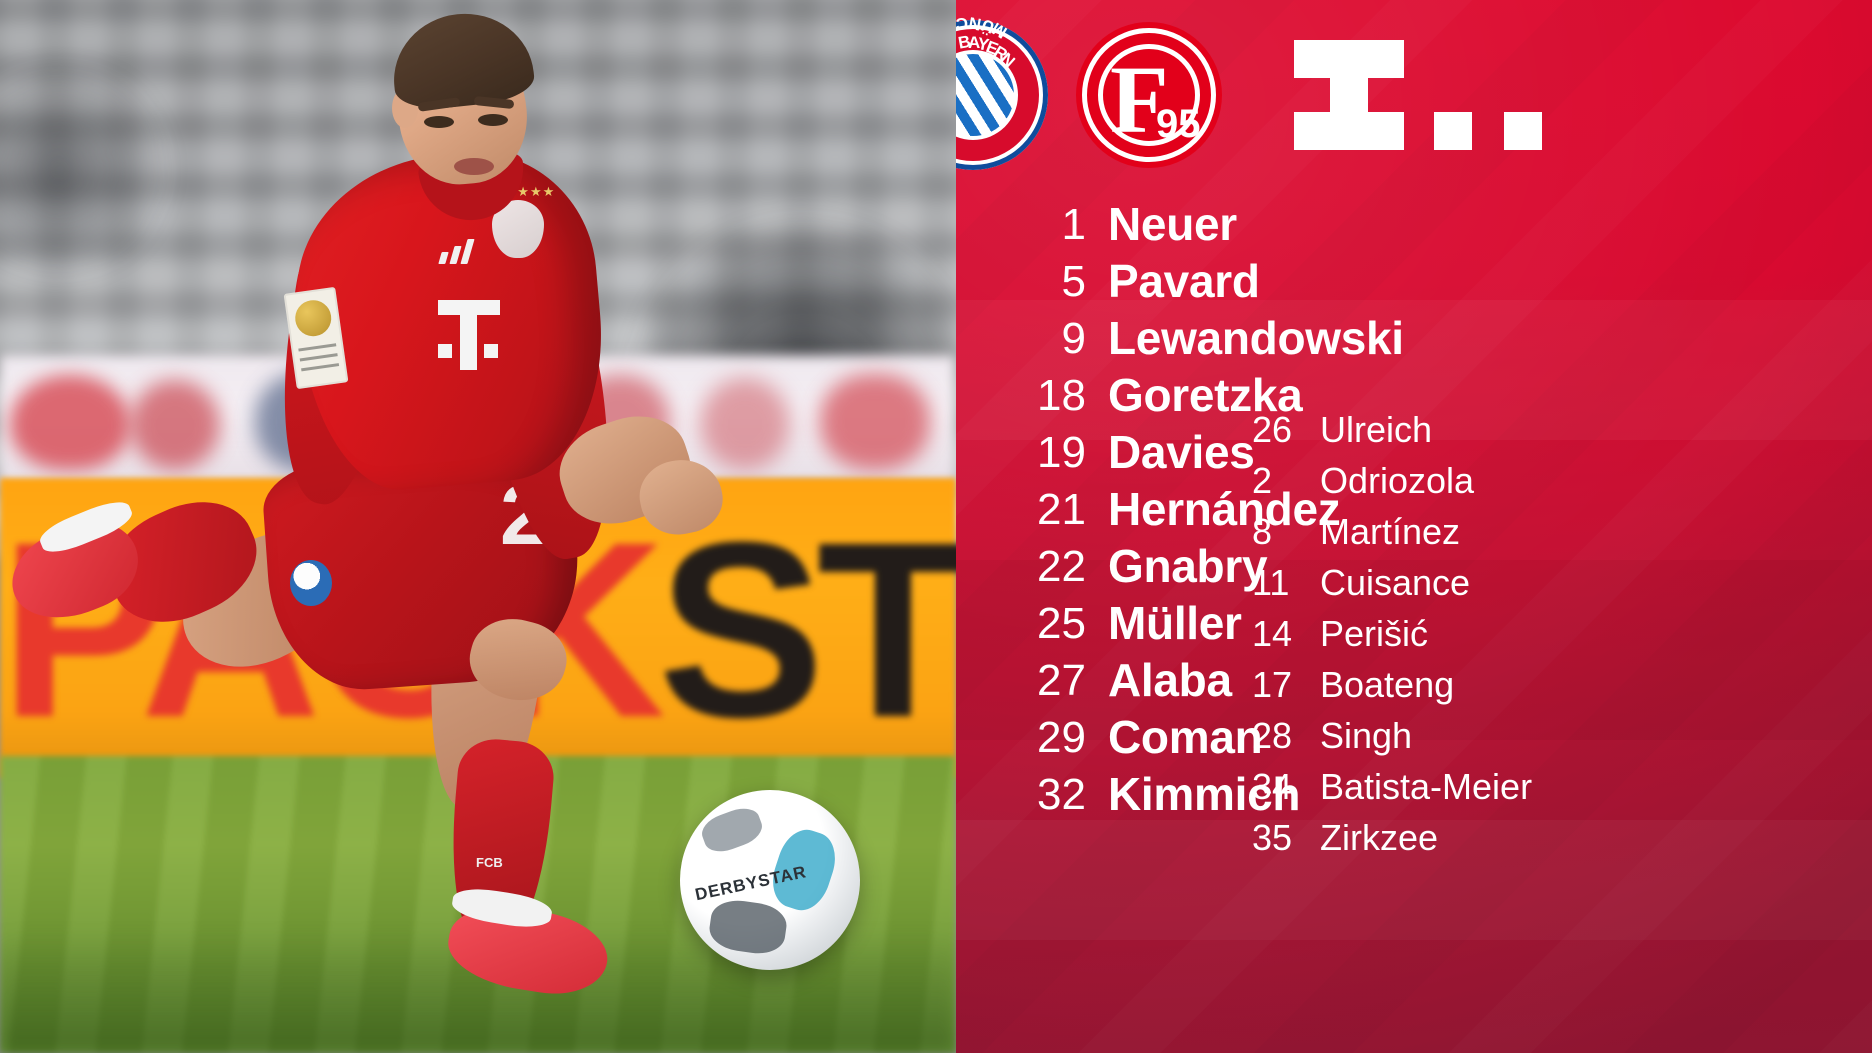 The width and height of the screenshot is (1872, 1053). Describe the element at coordinates (962, 23) in the screenshot. I see `crest-letter: C` at that location.